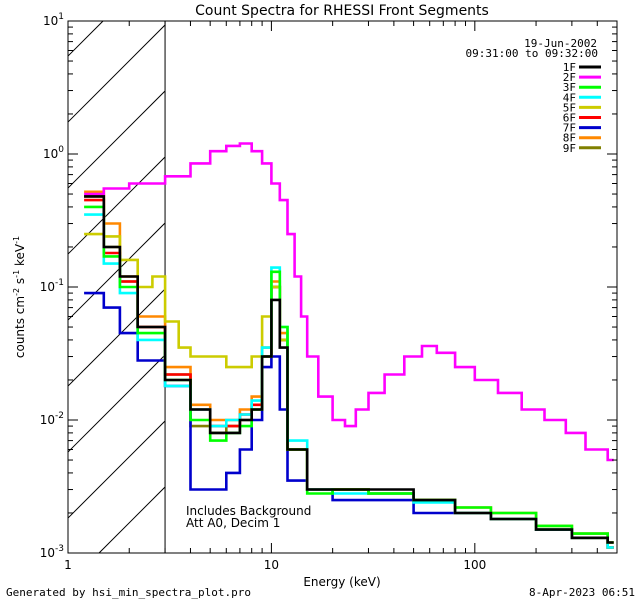 This screenshot has height=604, width=640. What do you see at coordinates (569, 107) in the screenshot?
I see `legend-label-5F: 5F` at bounding box center [569, 107].